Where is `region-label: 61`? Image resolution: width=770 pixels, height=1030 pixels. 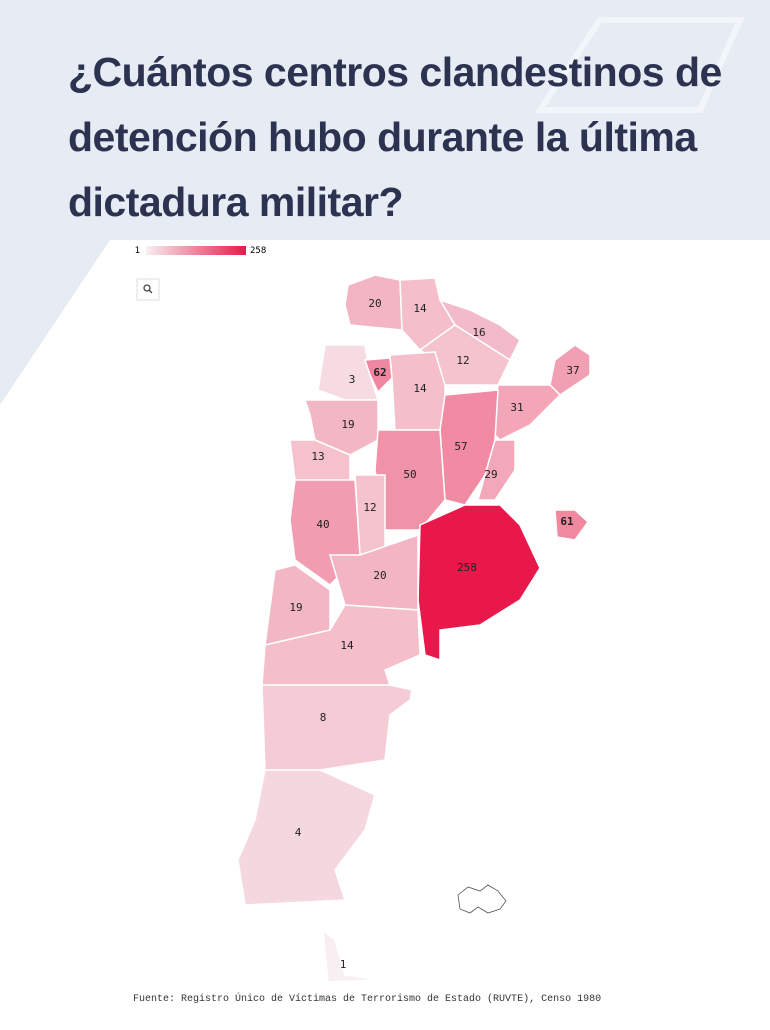
region-label: 61 is located at coordinates (567, 521).